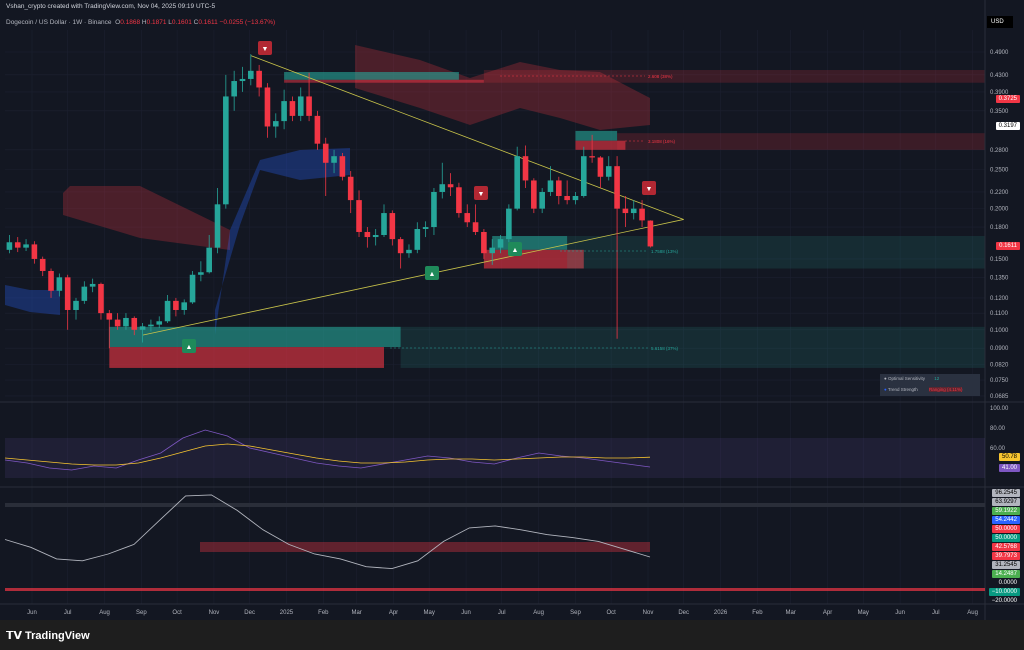  What do you see at coordinates (791, 613) in the screenshot?
I see `time-tick-label: Mar` at bounding box center [791, 613].